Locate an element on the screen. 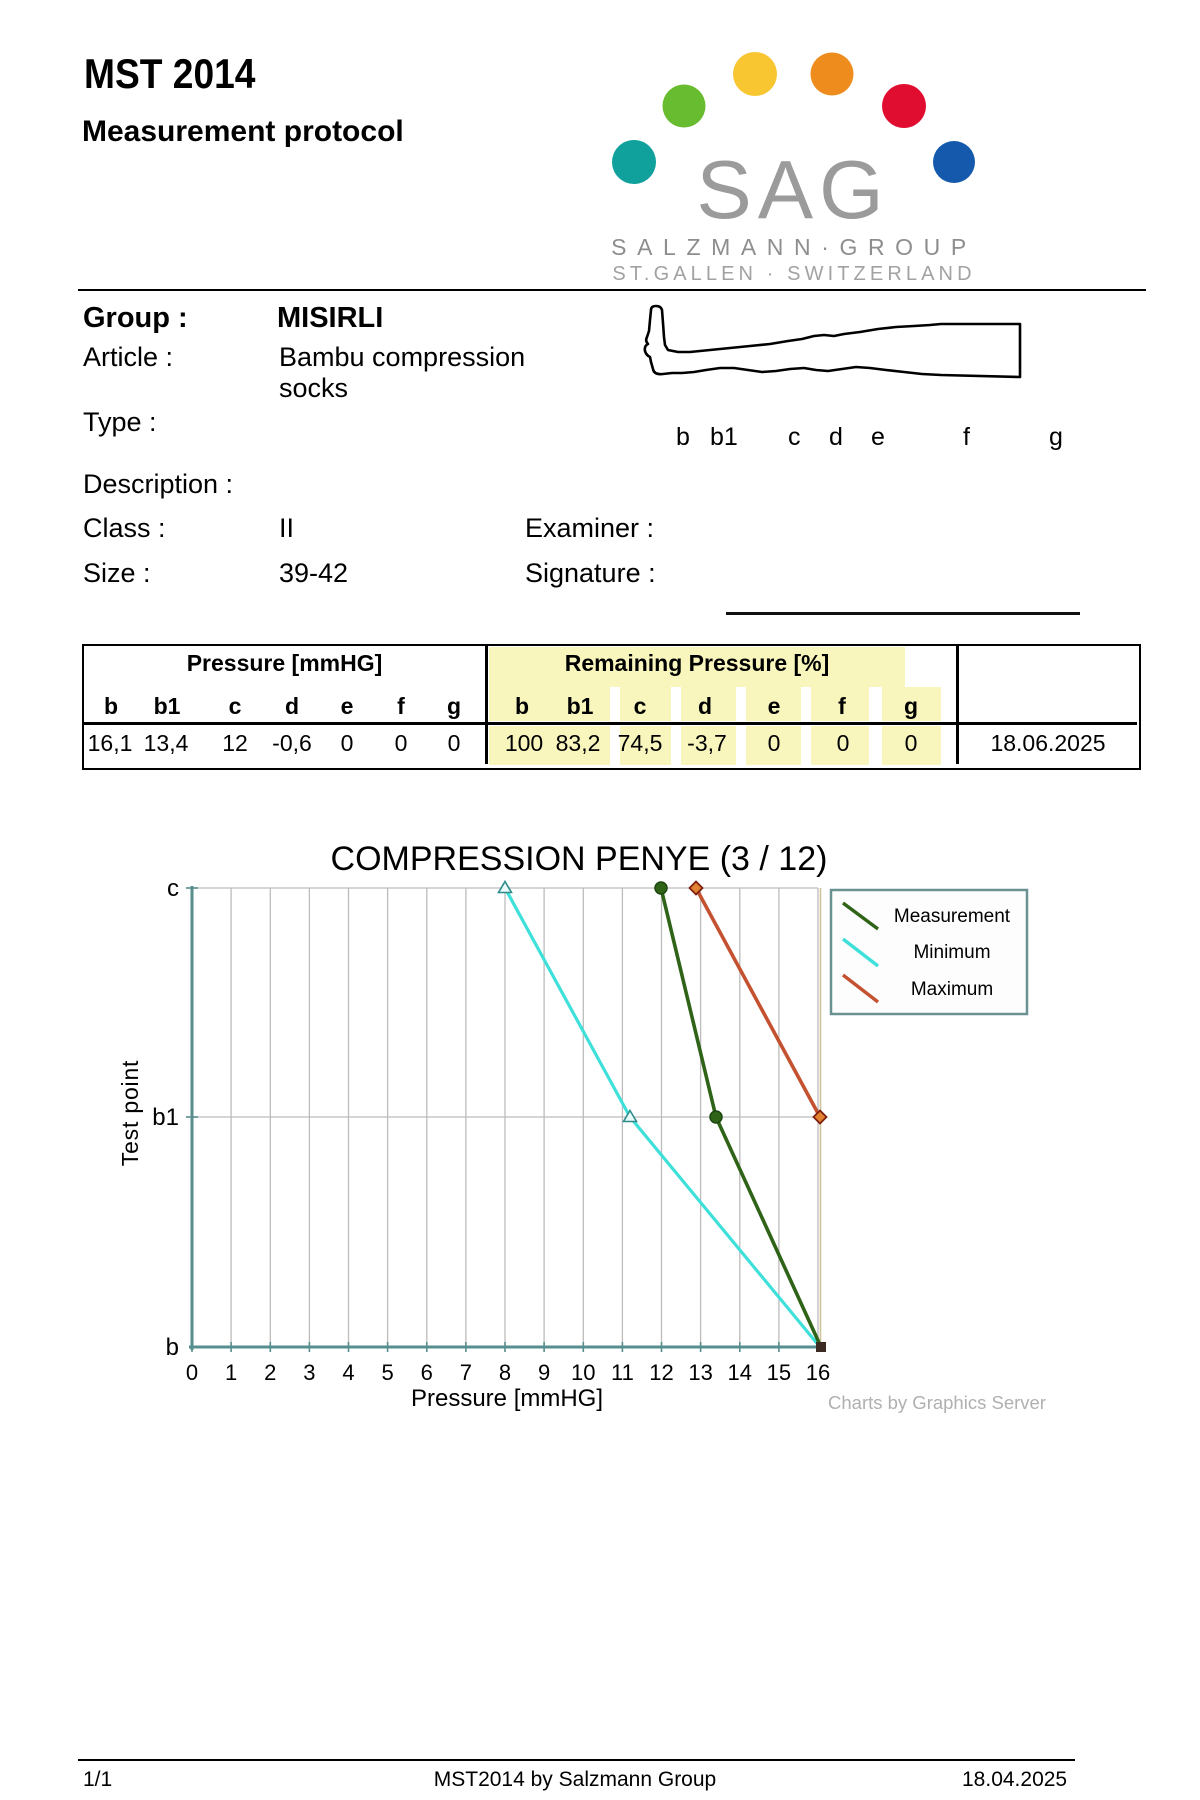 The height and width of the screenshot is (1800, 1200). svg-text: b is located at coordinates (172, 1347).